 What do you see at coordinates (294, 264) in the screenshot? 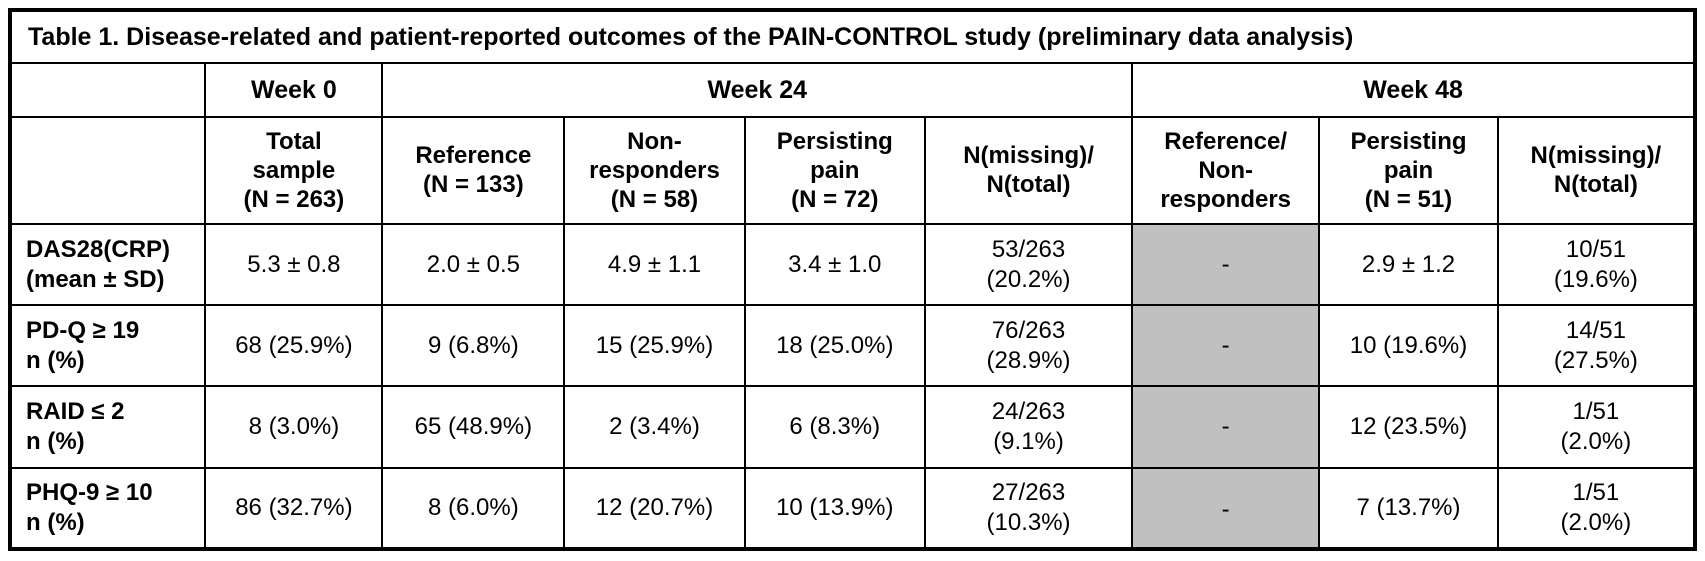
I see `das28-total-sample: 5.3 ± 0.8` at bounding box center [294, 264].